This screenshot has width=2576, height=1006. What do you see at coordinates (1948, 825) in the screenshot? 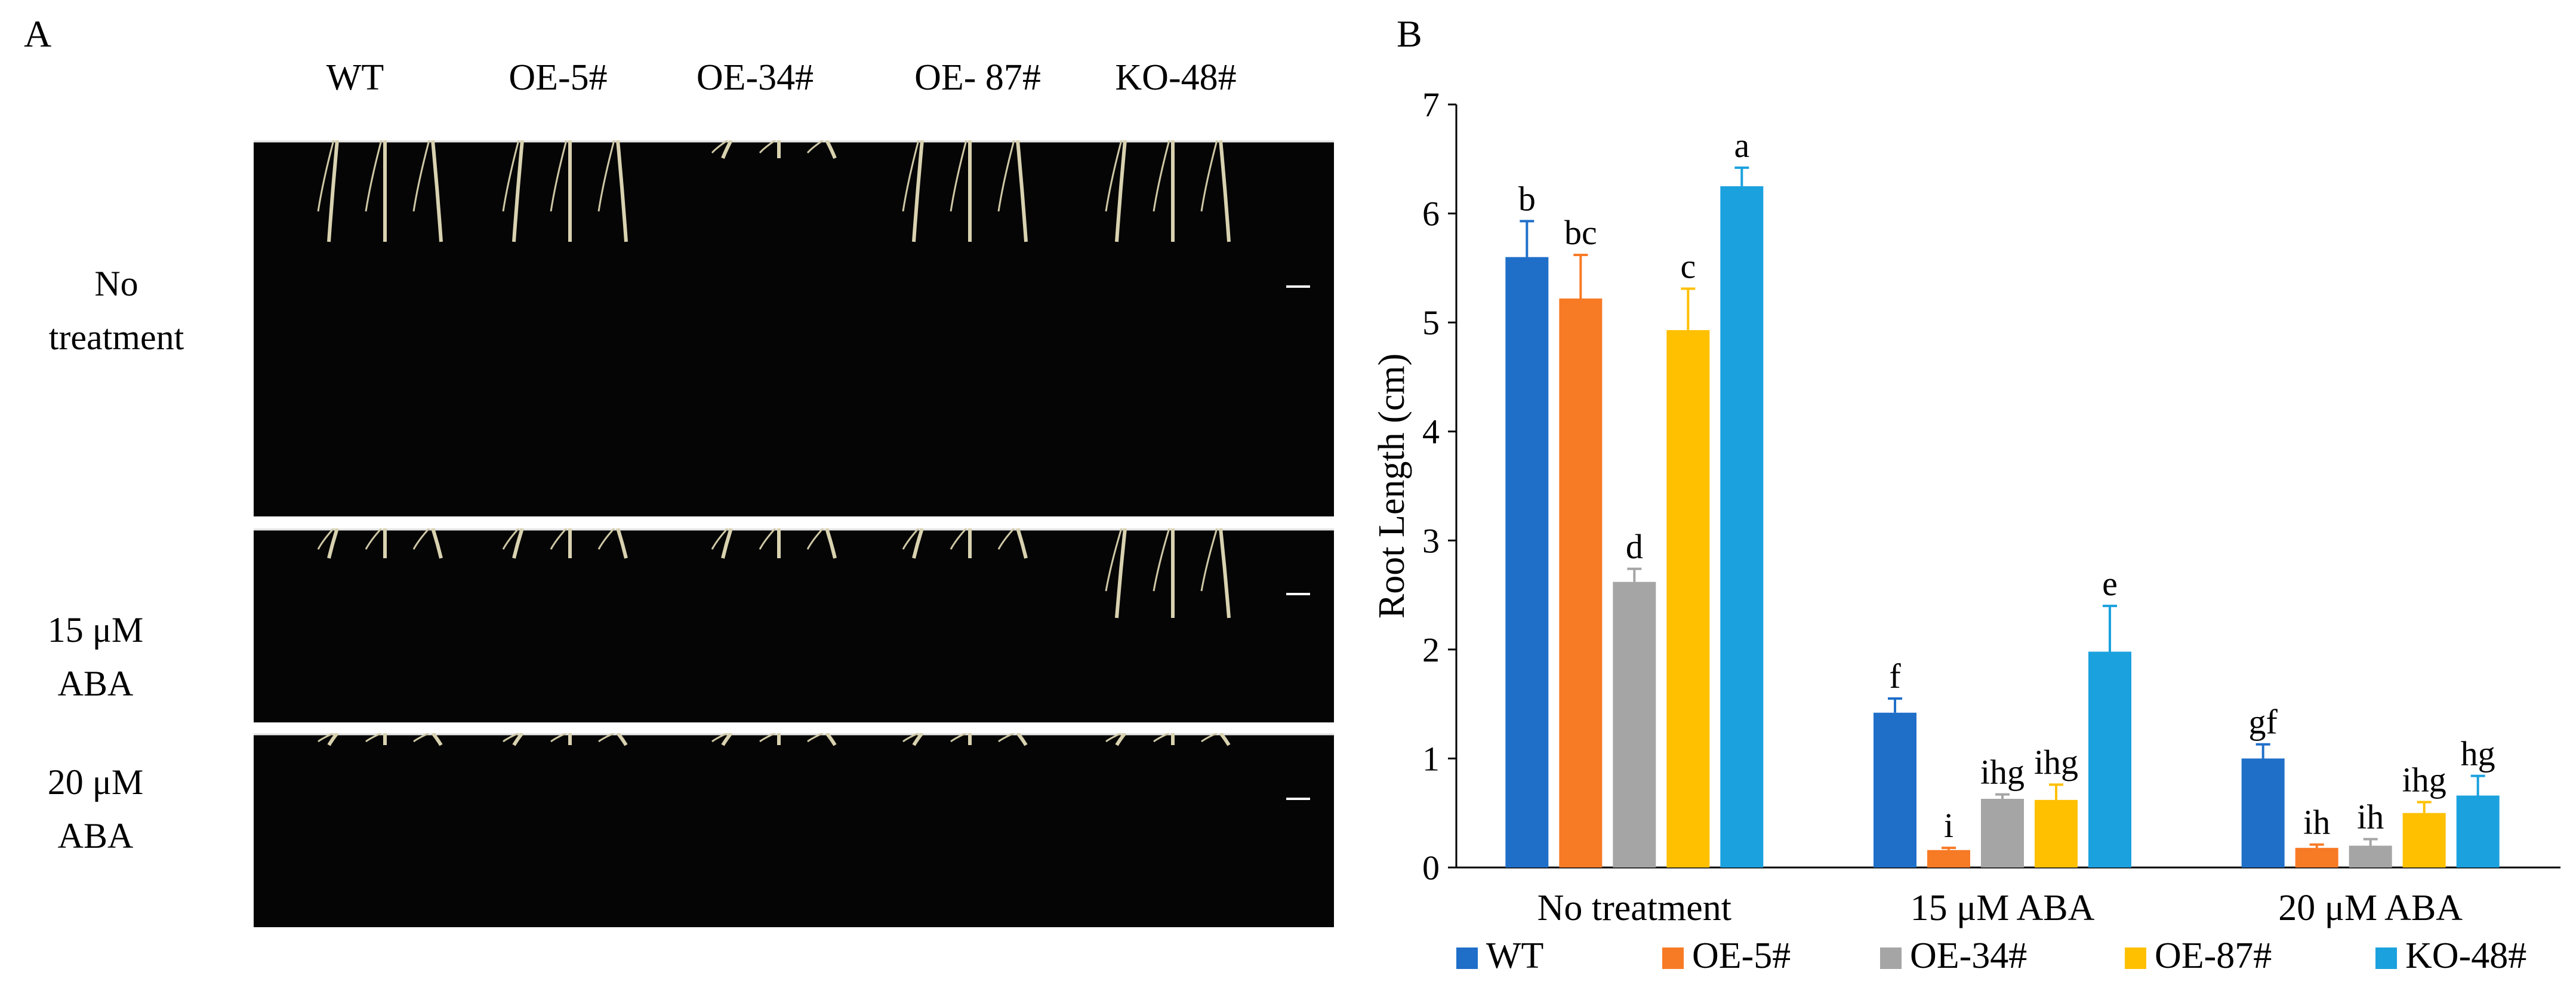
I see `significance-letter: i` at bounding box center [1948, 825].